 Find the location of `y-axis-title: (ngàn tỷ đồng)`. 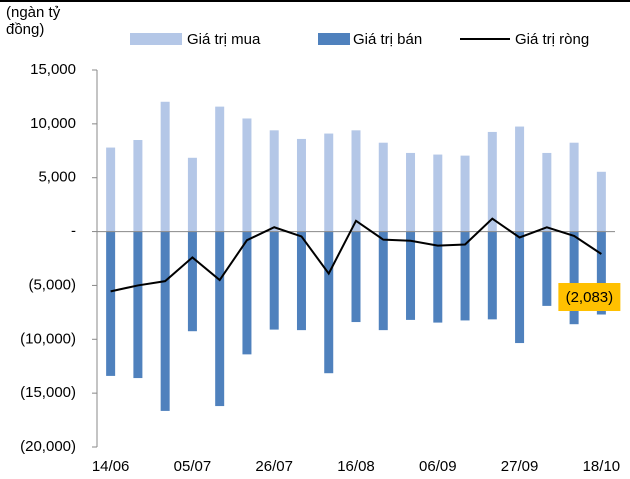

y-axis-title: (ngàn tỷ đồng) is located at coordinates (33, 21).